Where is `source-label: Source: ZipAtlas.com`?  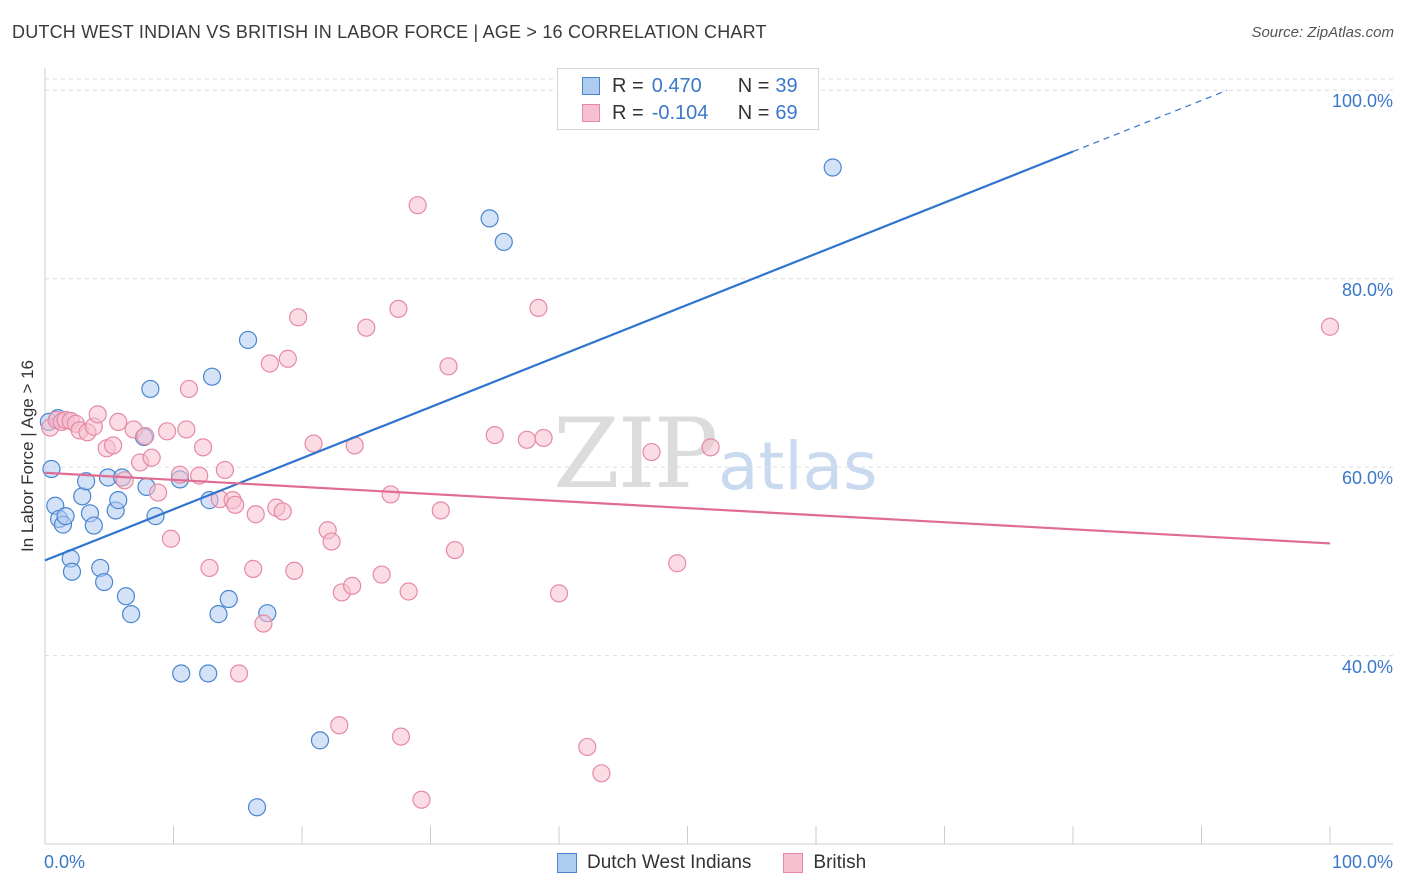
source-label: Source: ZipAtlas.com is located at coordinates (1322, 32).